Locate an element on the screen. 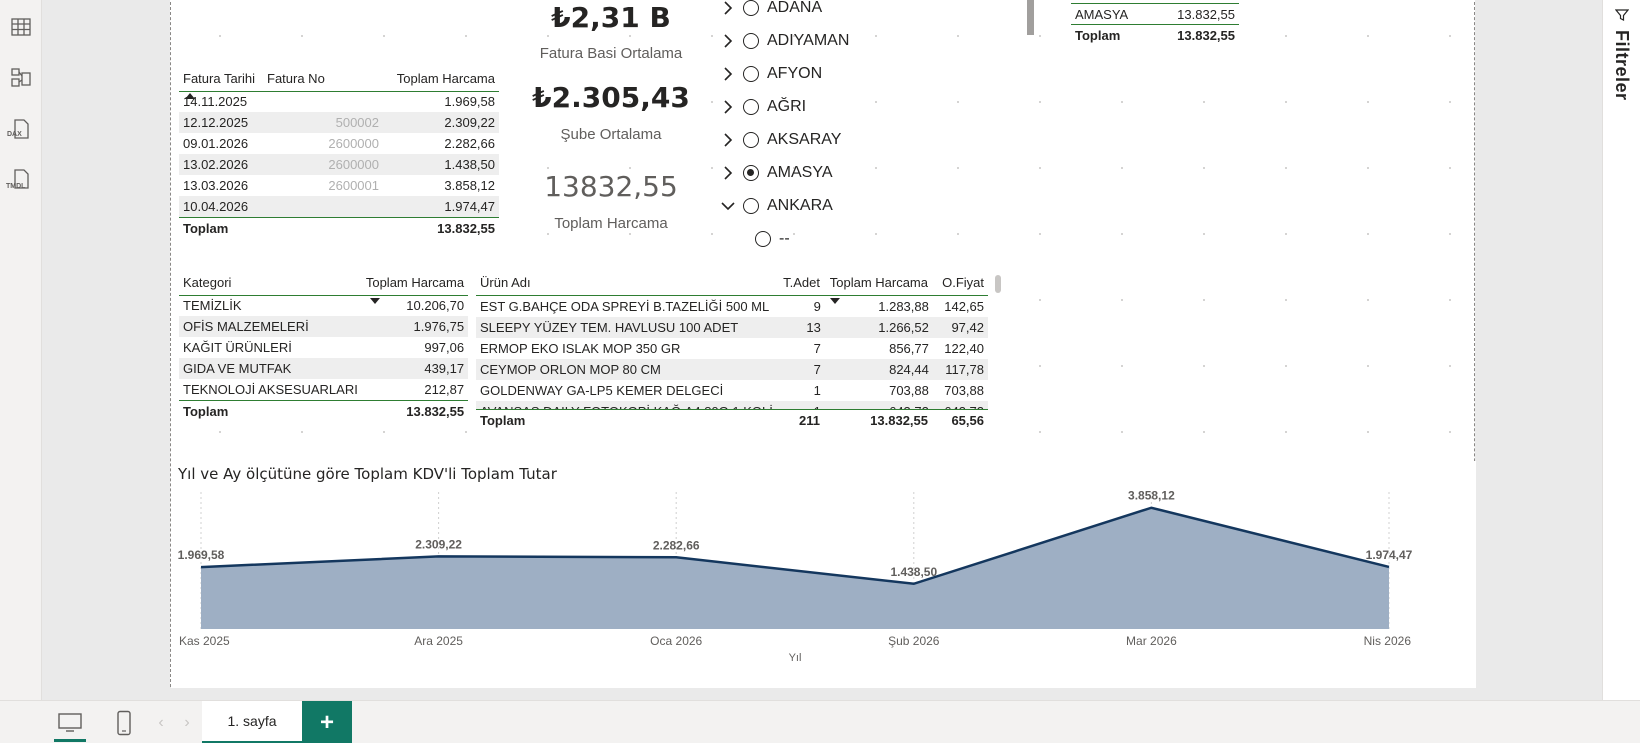  table-row: 10.04.2026 1.974,47 is located at coordinates (339, 206).